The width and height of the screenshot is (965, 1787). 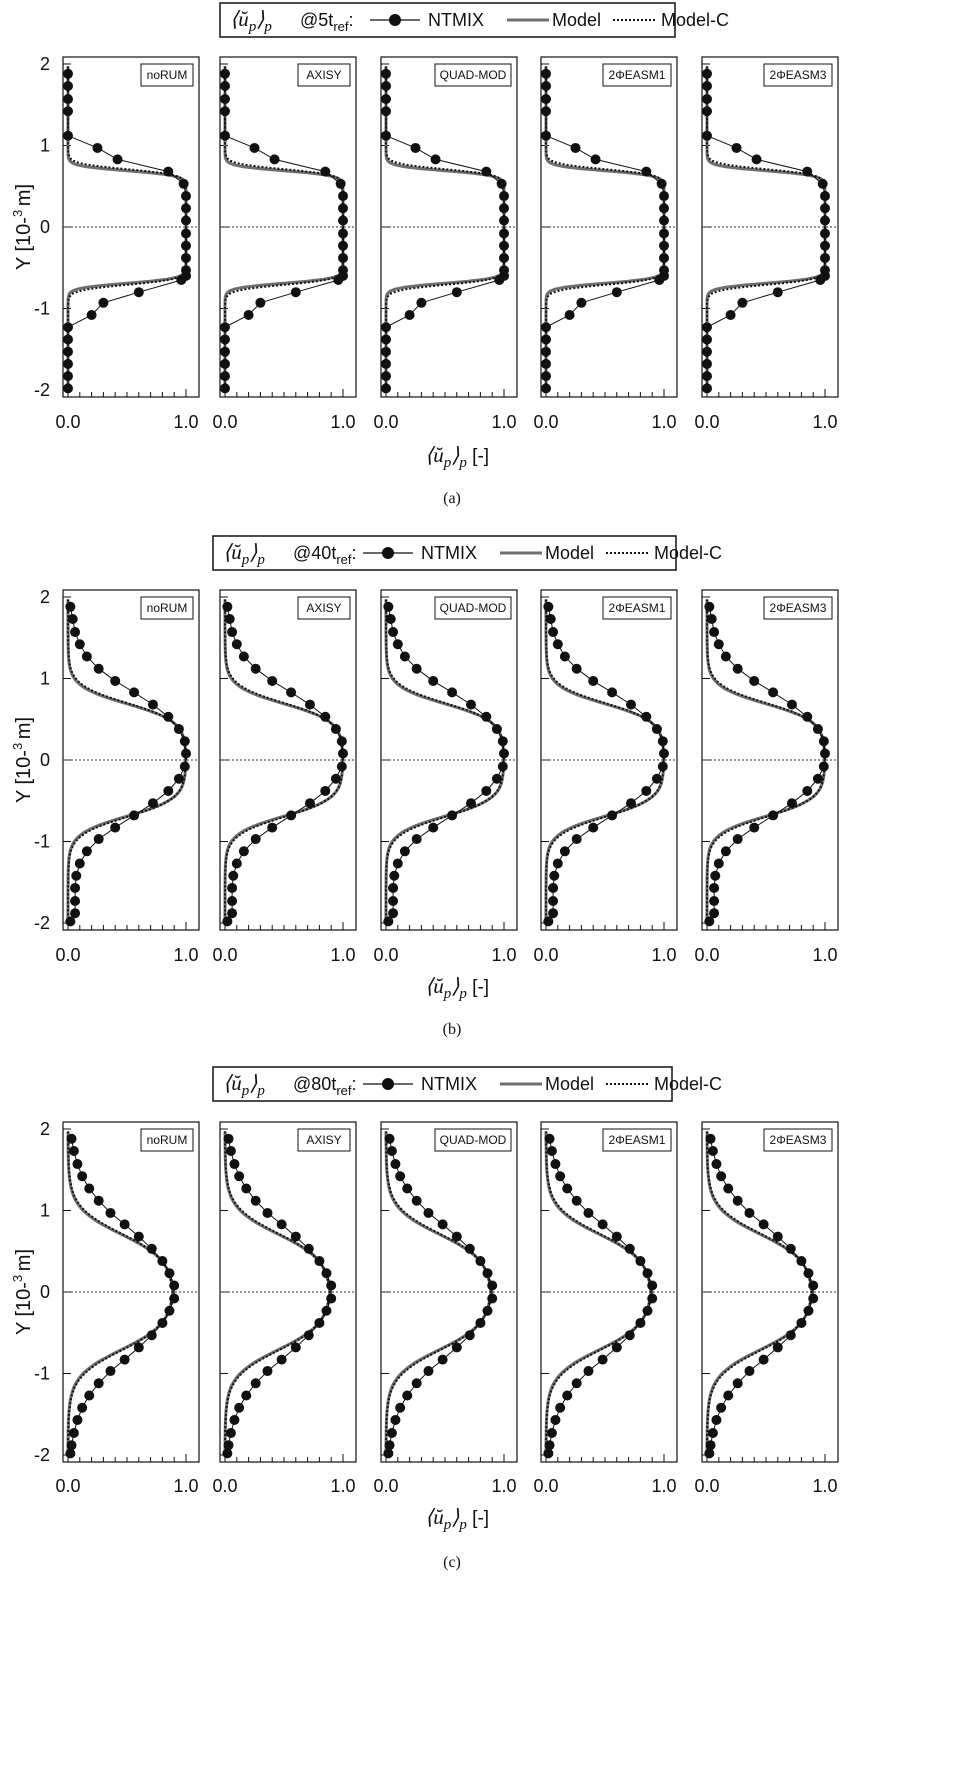 I want to click on y-axis-label: Y [10-3 m], so click(x=22, y=760).